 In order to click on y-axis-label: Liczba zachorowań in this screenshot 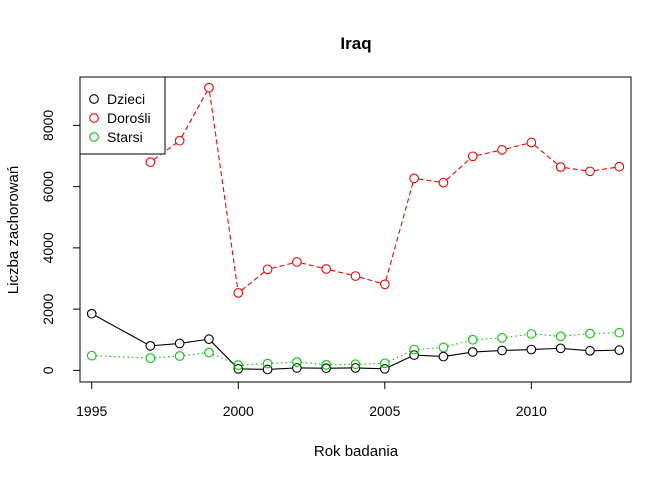, I will do `click(13, 230)`.